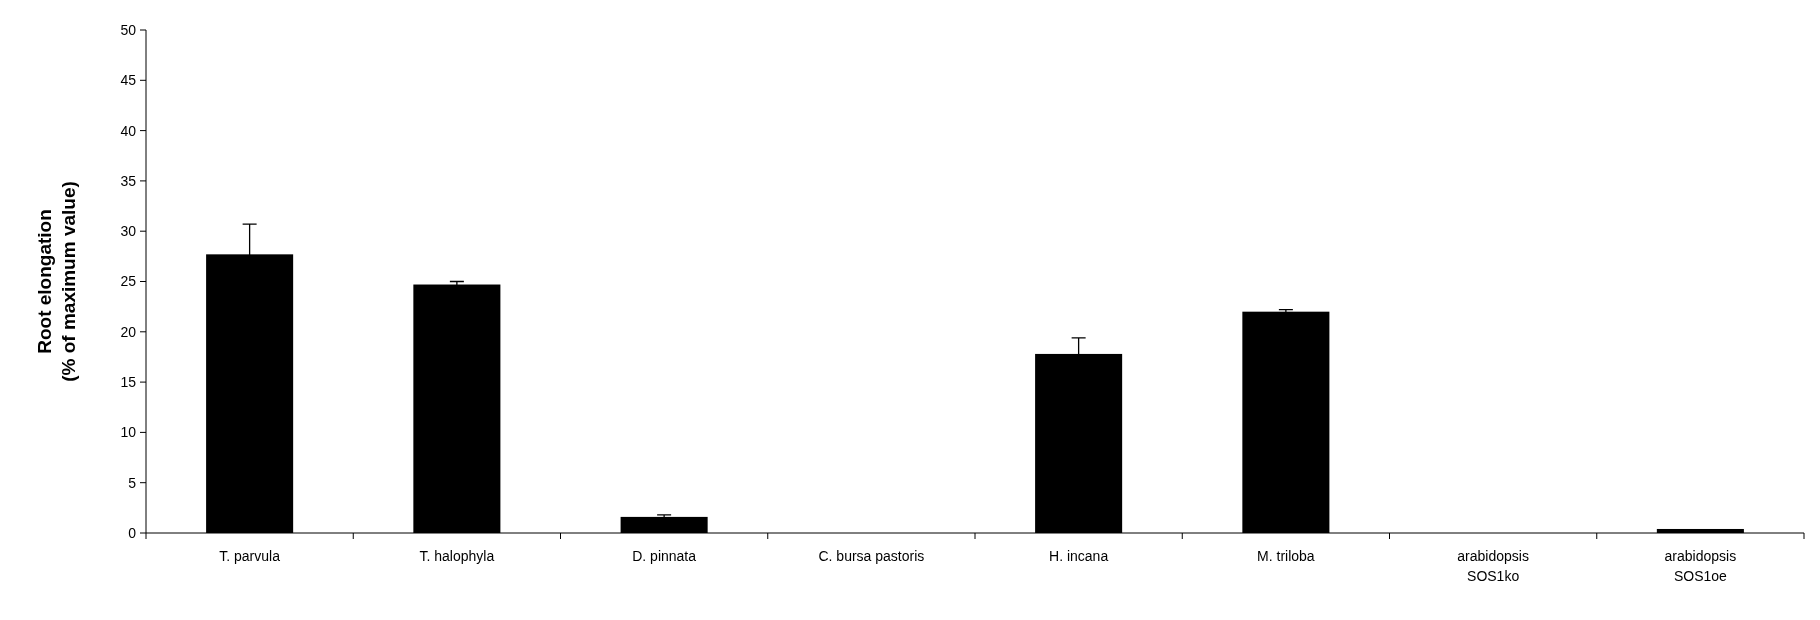  Describe the element at coordinates (128, 382) in the screenshot. I see `y-tick-label: 15` at that location.